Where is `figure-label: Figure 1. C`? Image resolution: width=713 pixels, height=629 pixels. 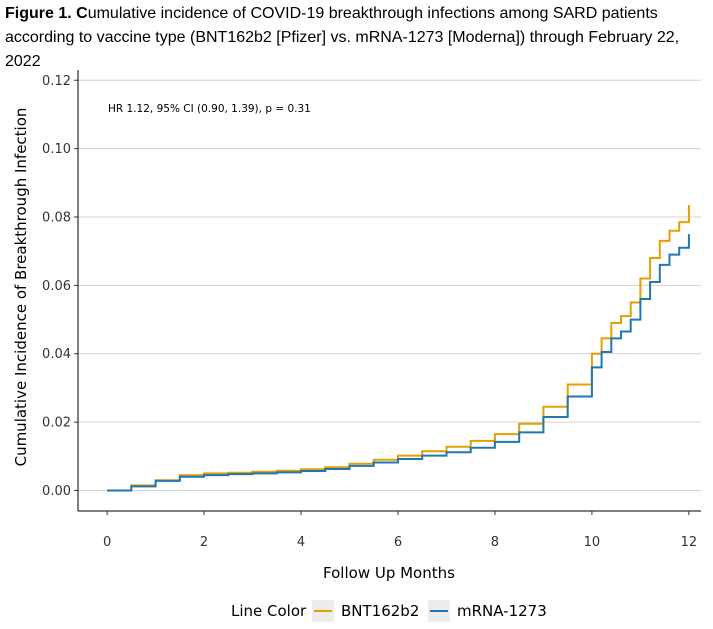 figure-label: Figure 1. C is located at coordinates (46, 13).